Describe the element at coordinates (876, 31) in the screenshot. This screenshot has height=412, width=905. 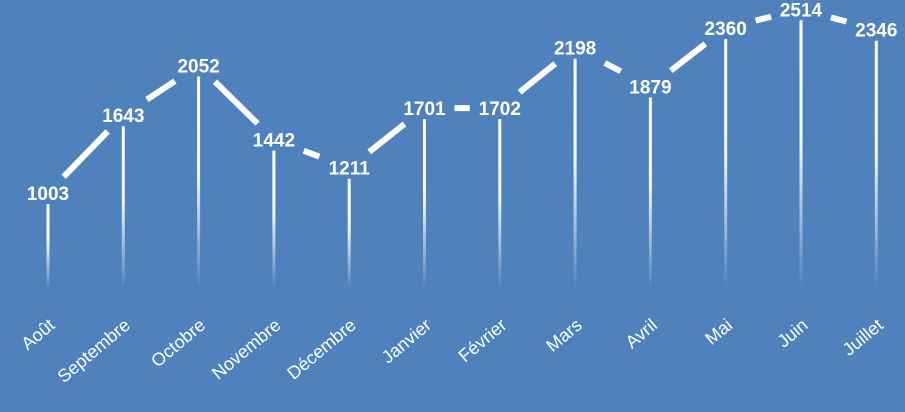
I see `data-label: 2346` at that location.